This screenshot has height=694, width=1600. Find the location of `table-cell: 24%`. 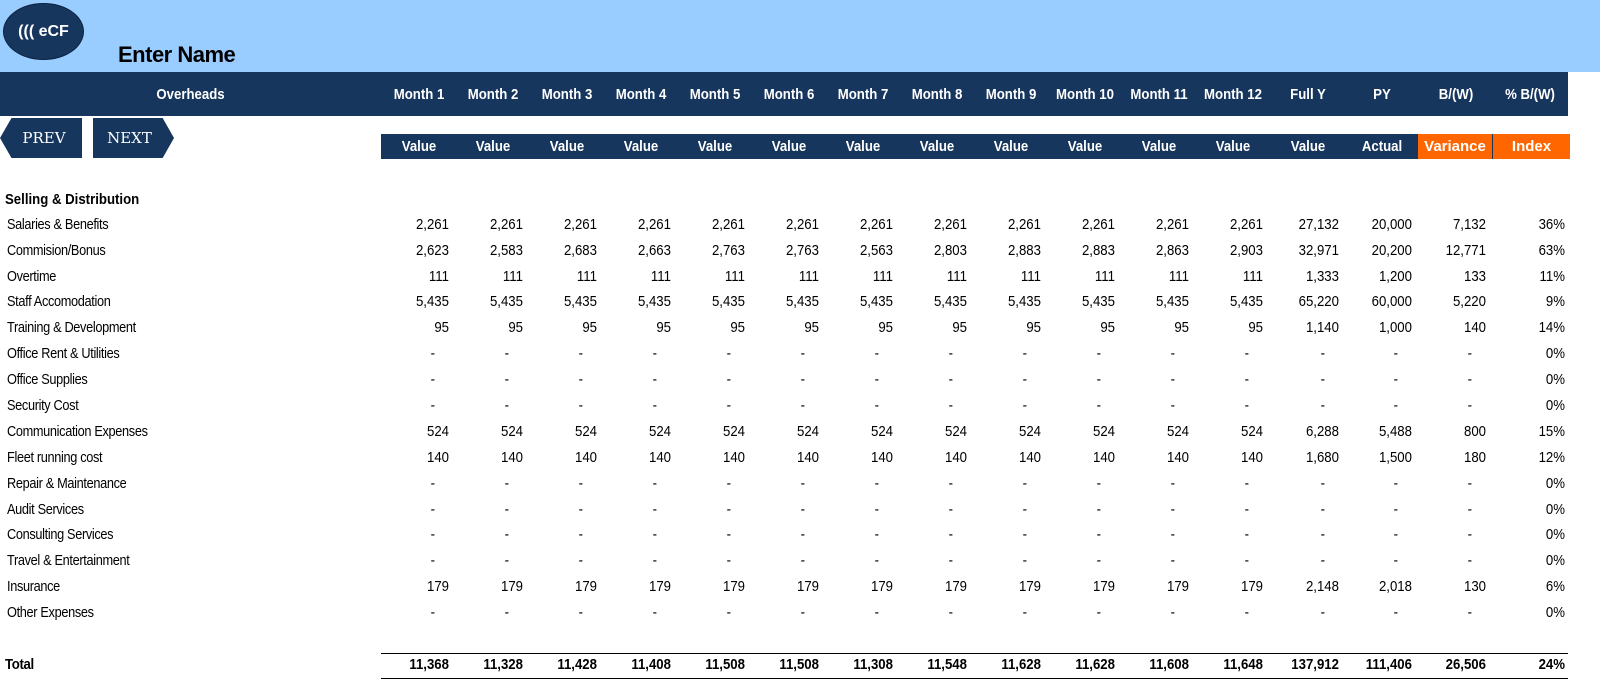

table-cell: 24% is located at coordinates (1551, 664).